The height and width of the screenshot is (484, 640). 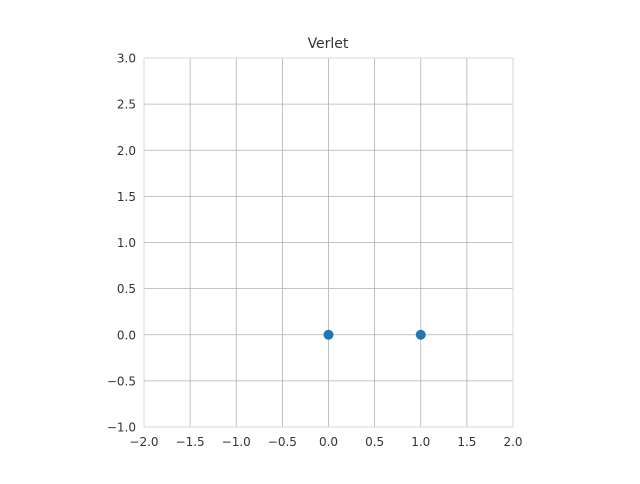 I want to click on x-tick-label: −2.0, so click(x=143, y=442).